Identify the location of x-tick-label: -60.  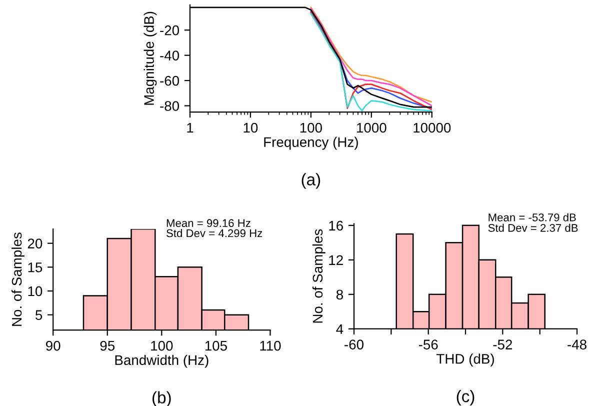
(354, 345).